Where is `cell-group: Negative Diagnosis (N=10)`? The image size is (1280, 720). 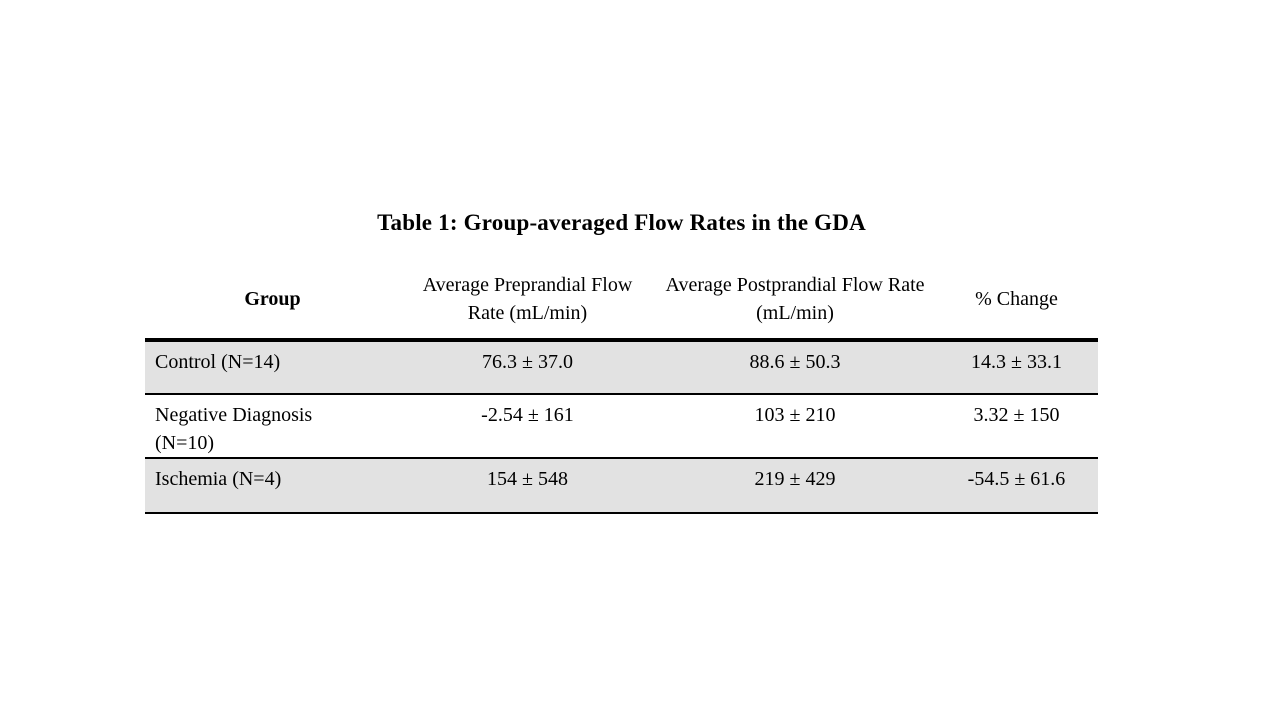
cell-group: Negative Diagnosis (N=10) is located at coordinates (272, 426).